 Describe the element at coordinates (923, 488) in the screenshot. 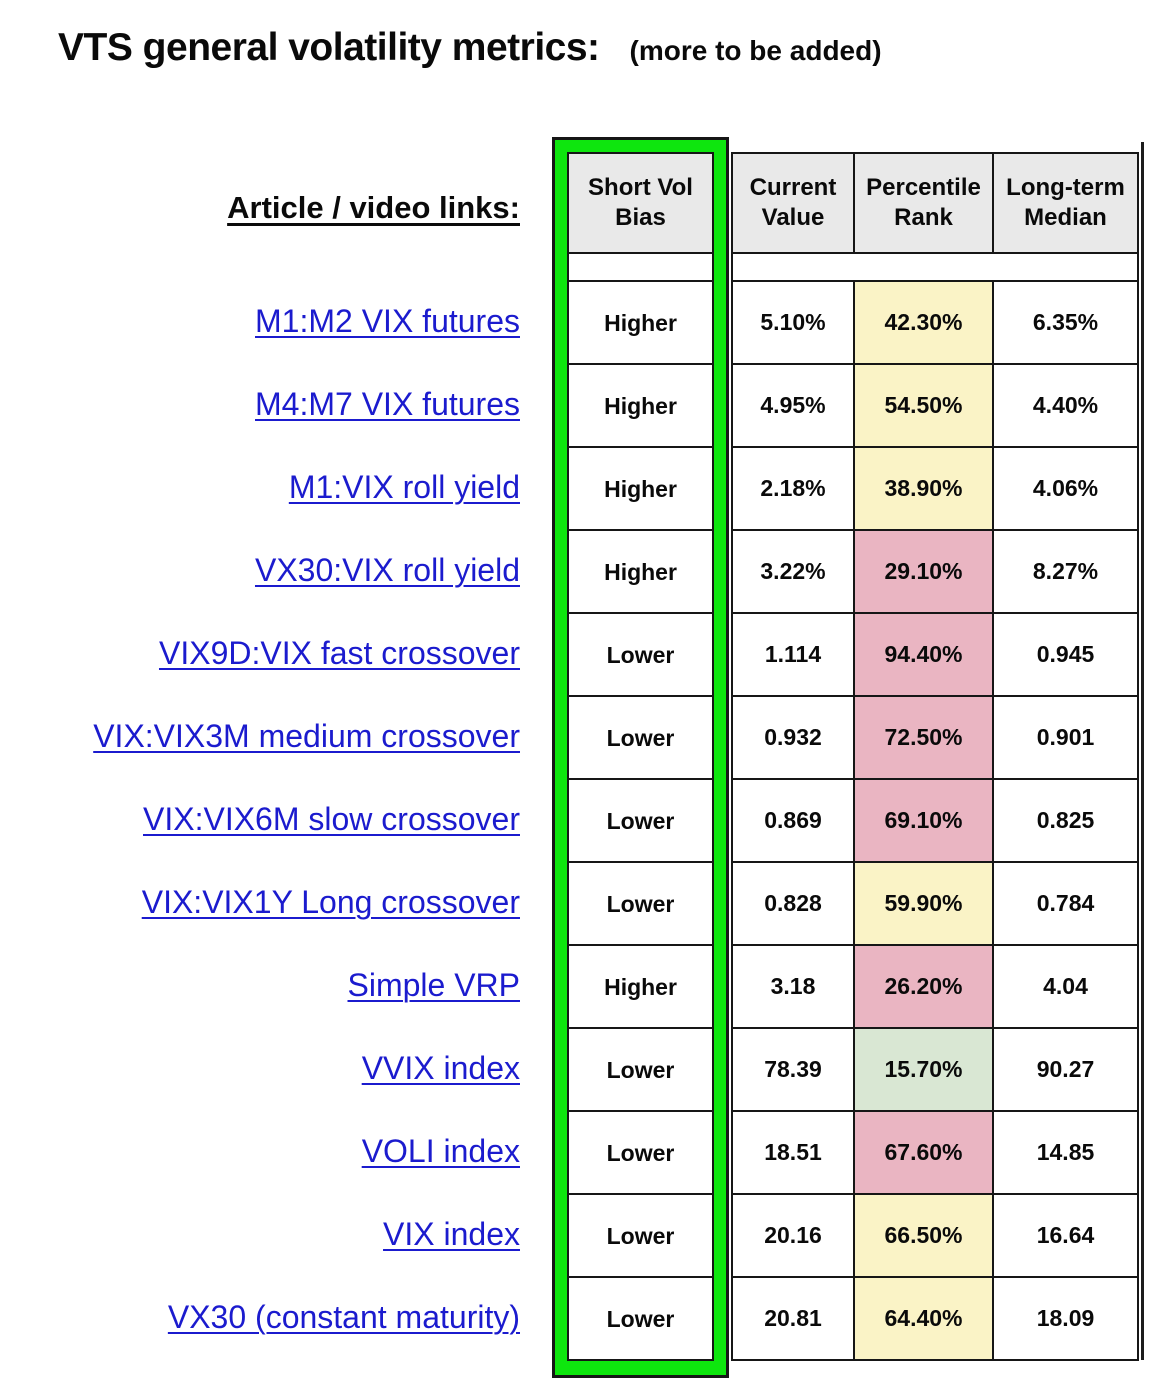

I see `percentile-rank-cell: 38.90%` at that location.